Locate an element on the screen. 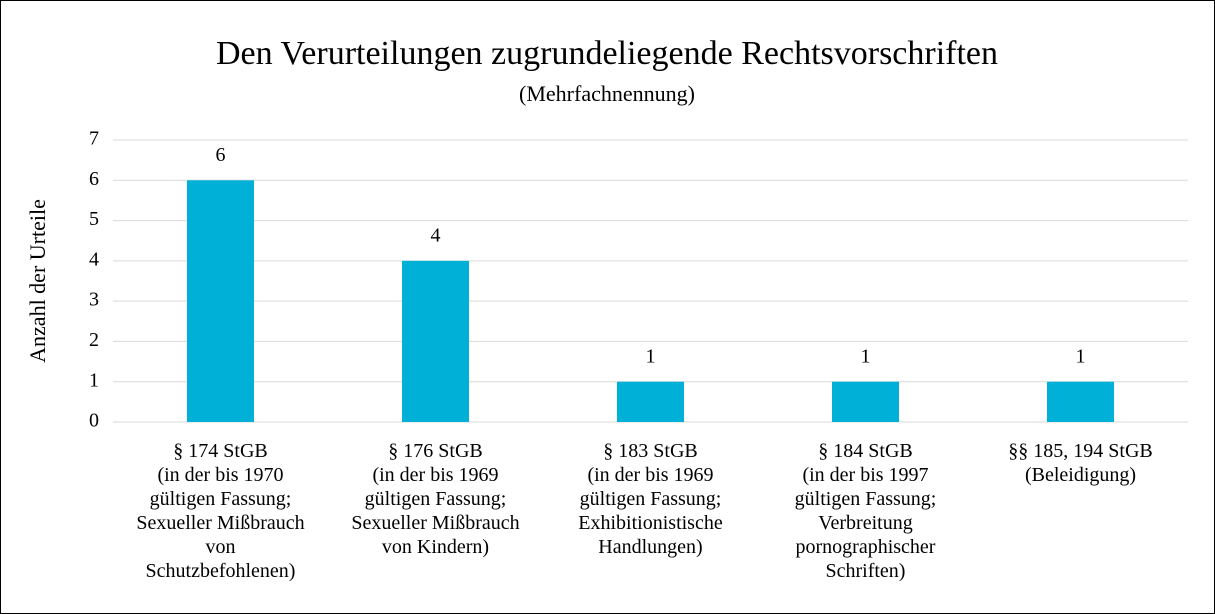 This screenshot has height=614, width=1215. y-axis-label: Anzahl der Urteile is located at coordinates (37, 281).